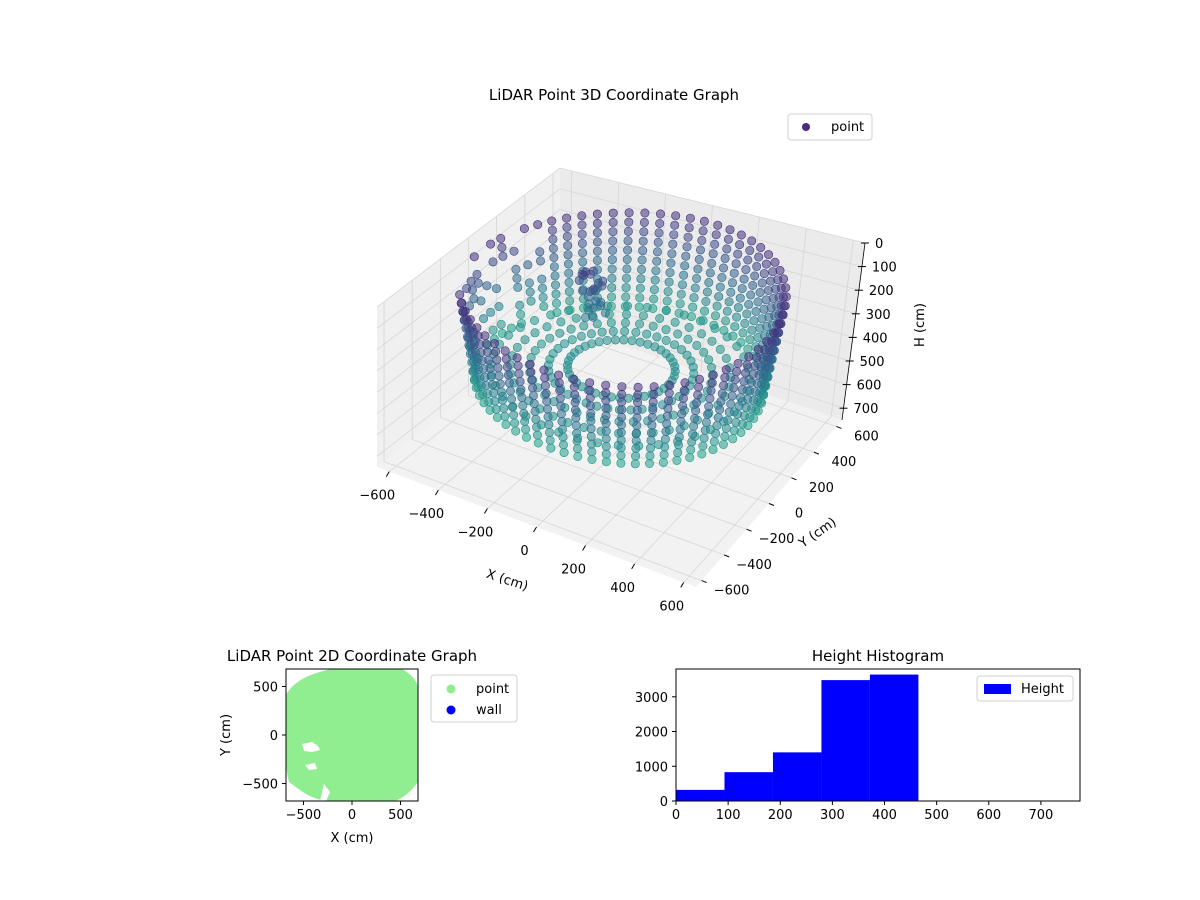 This screenshot has height=900, width=1200. Describe the element at coordinates (664, 802) in the screenshot. I see `y-tick-label-hist: 0` at that location.